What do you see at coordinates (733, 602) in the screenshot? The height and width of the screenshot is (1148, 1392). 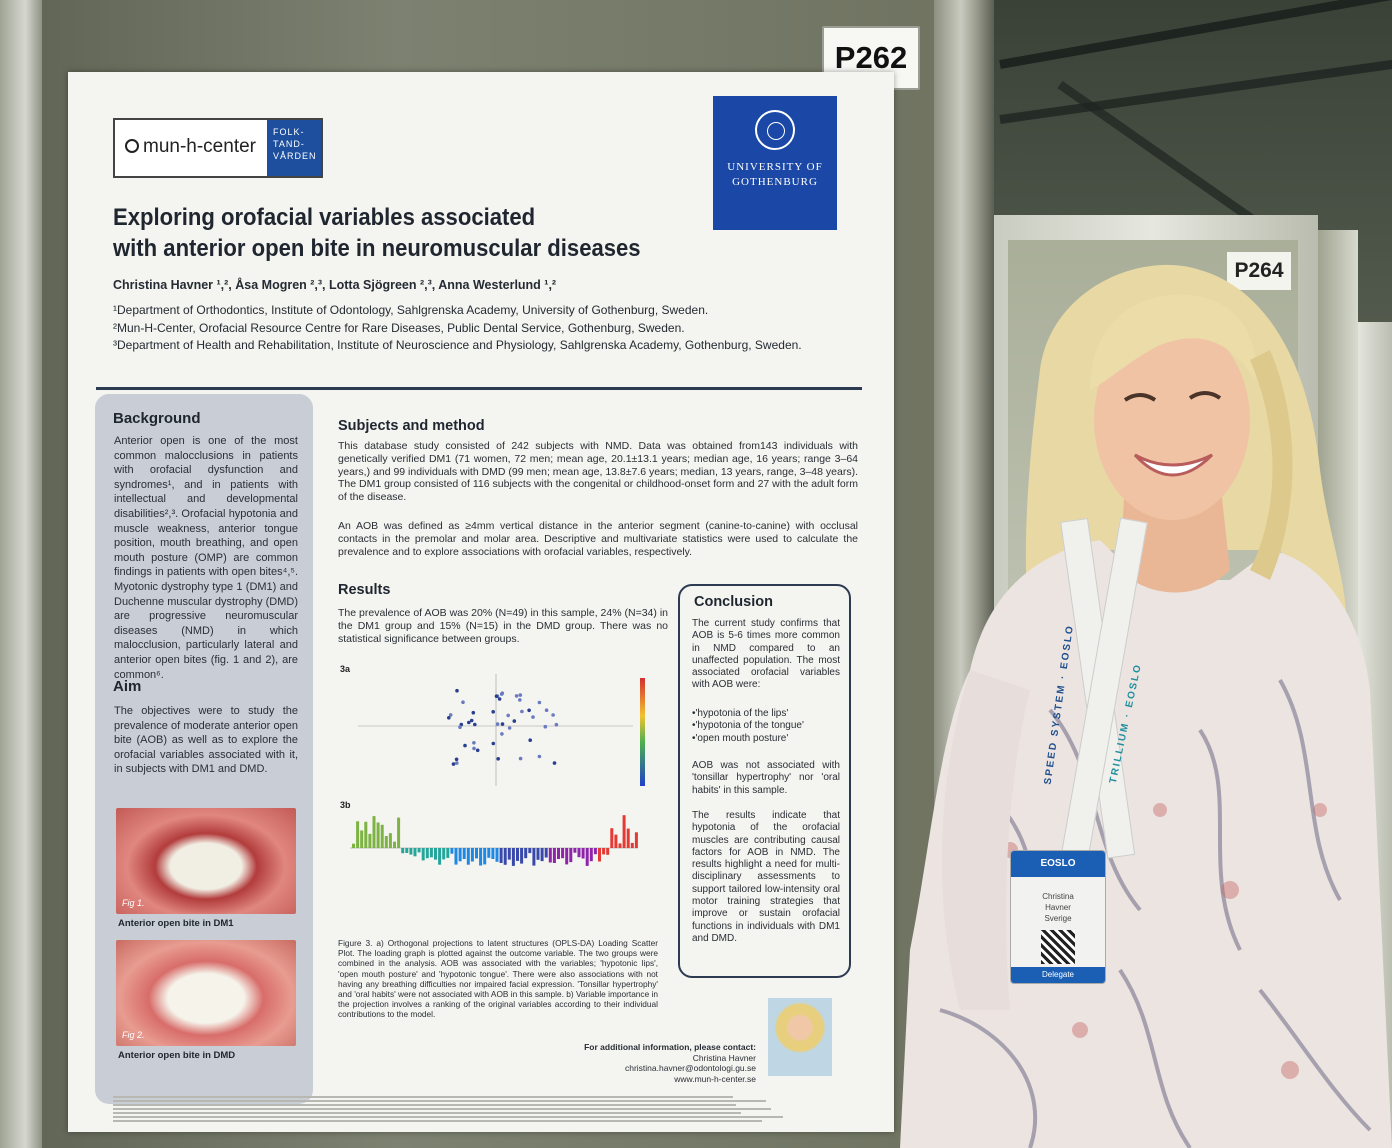 I see `conclusion-heading: Conclusion` at bounding box center [733, 602].